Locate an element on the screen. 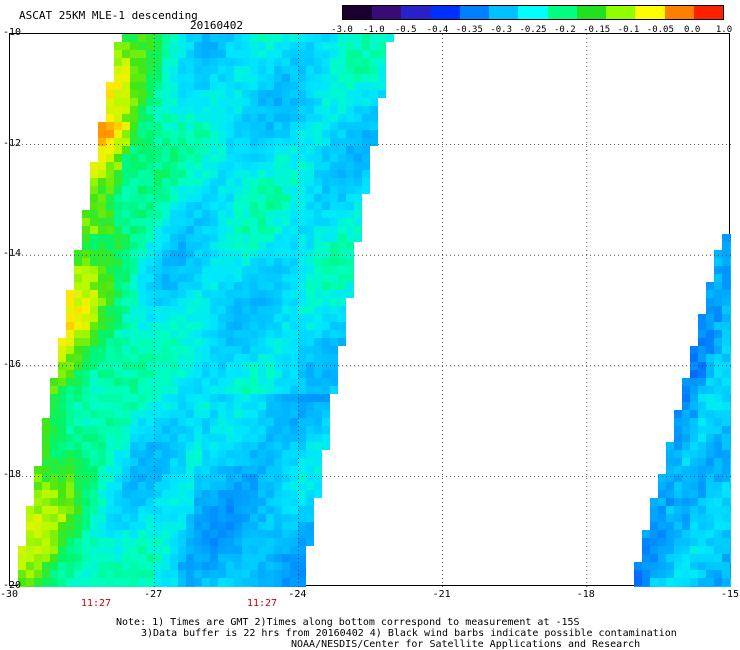 This screenshot has width=740, height=650. latitude-label: -18 is located at coordinates (12, 475).